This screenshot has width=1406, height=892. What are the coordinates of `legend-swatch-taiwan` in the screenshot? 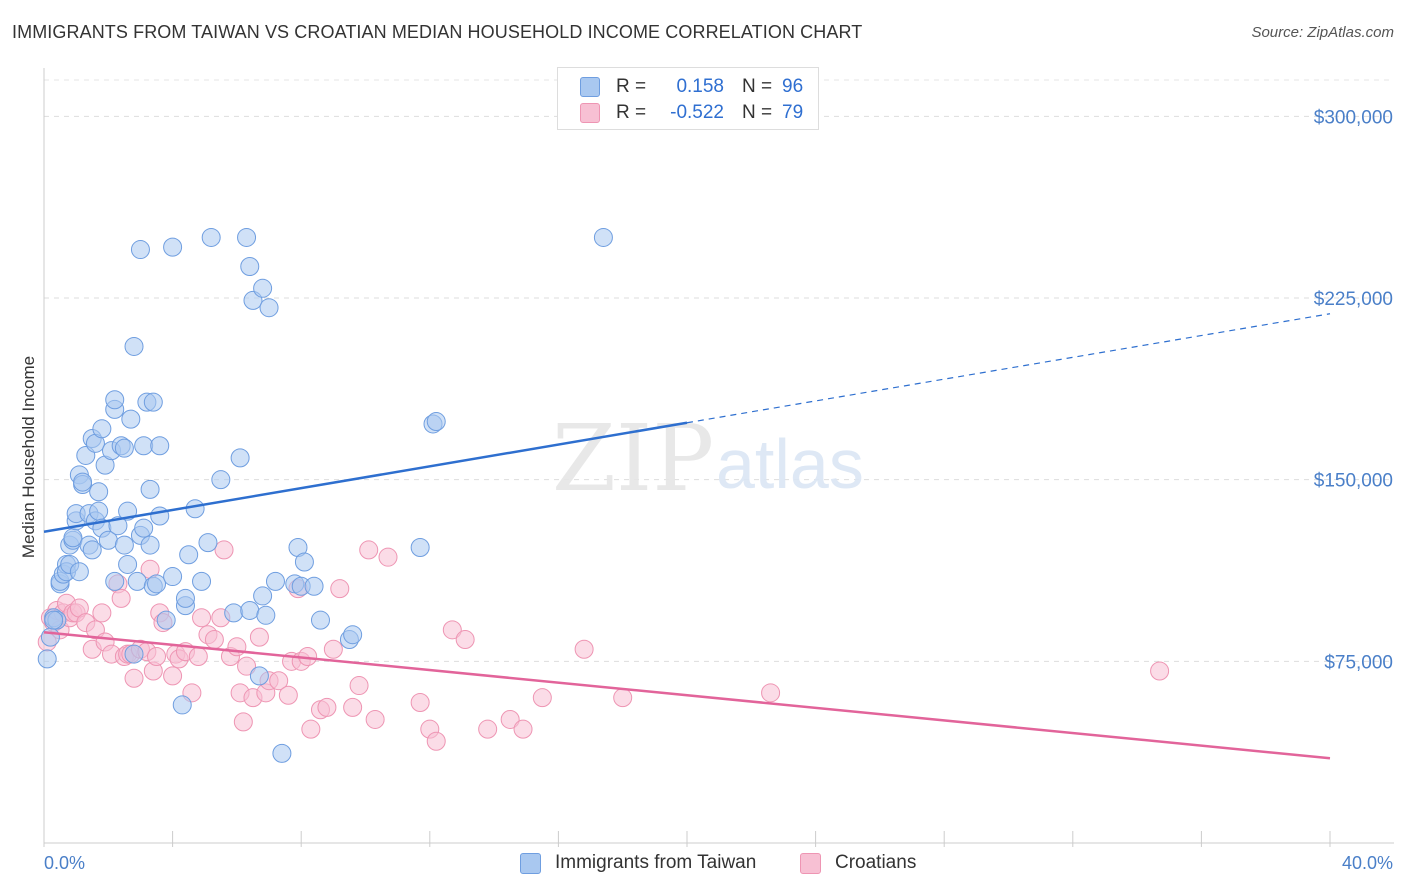 It's located at (590, 87).